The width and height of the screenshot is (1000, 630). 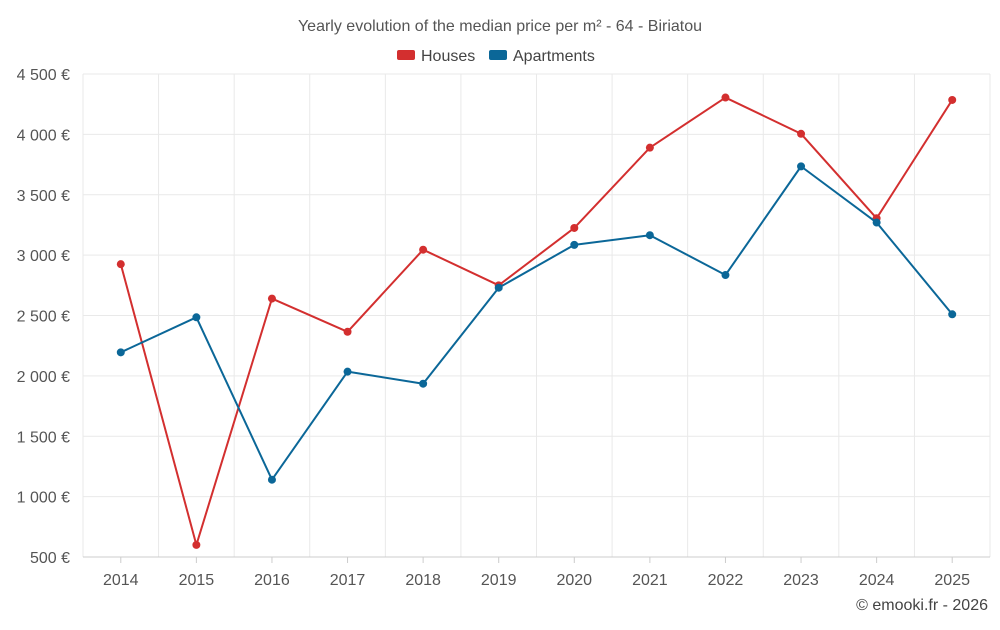 What do you see at coordinates (43, 437) in the screenshot?
I see `y-tick-label: 1 500 €` at bounding box center [43, 437].